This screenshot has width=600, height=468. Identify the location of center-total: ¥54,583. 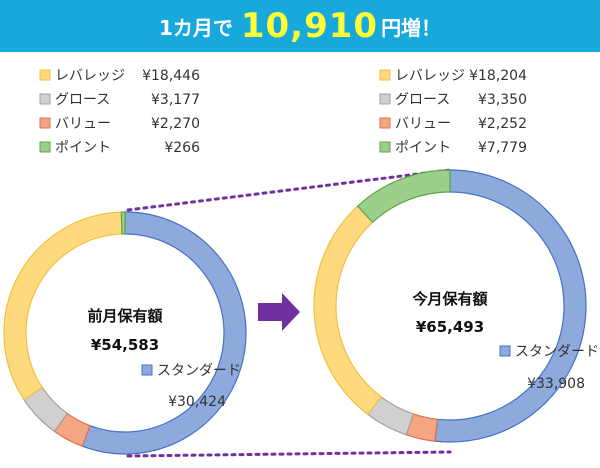
(125, 345).